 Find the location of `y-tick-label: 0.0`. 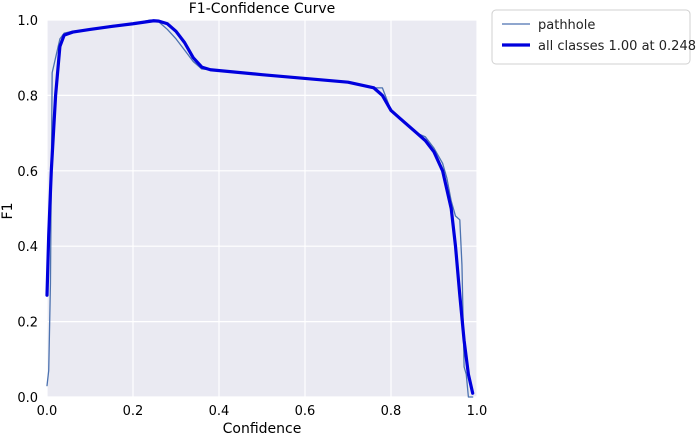

y-tick-label: 0.0 is located at coordinates (27, 398).